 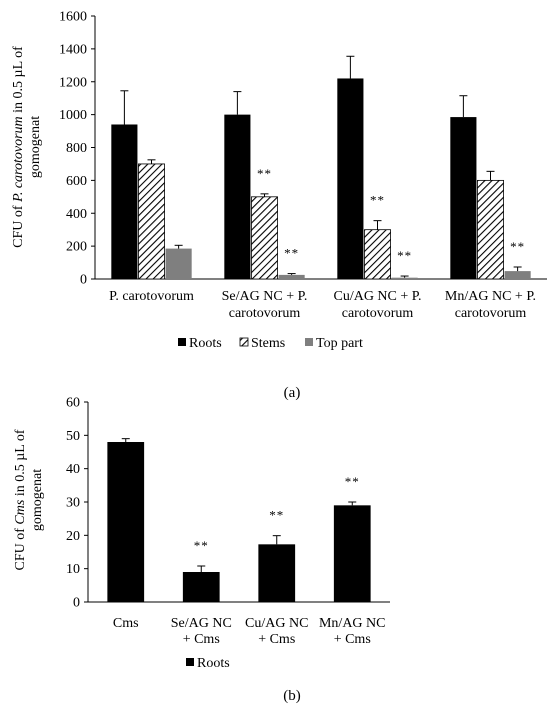 What do you see at coordinates (126, 623) in the screenshot?
I see `x-category-label: Cms` at bounding box center [126, 623].